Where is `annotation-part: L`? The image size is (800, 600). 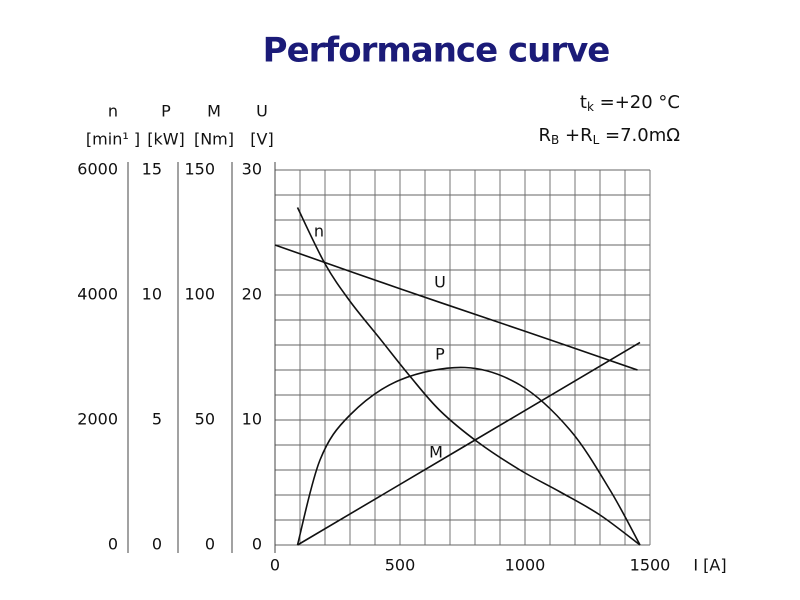
annotation-part: L is located at coordinates (596, 140).